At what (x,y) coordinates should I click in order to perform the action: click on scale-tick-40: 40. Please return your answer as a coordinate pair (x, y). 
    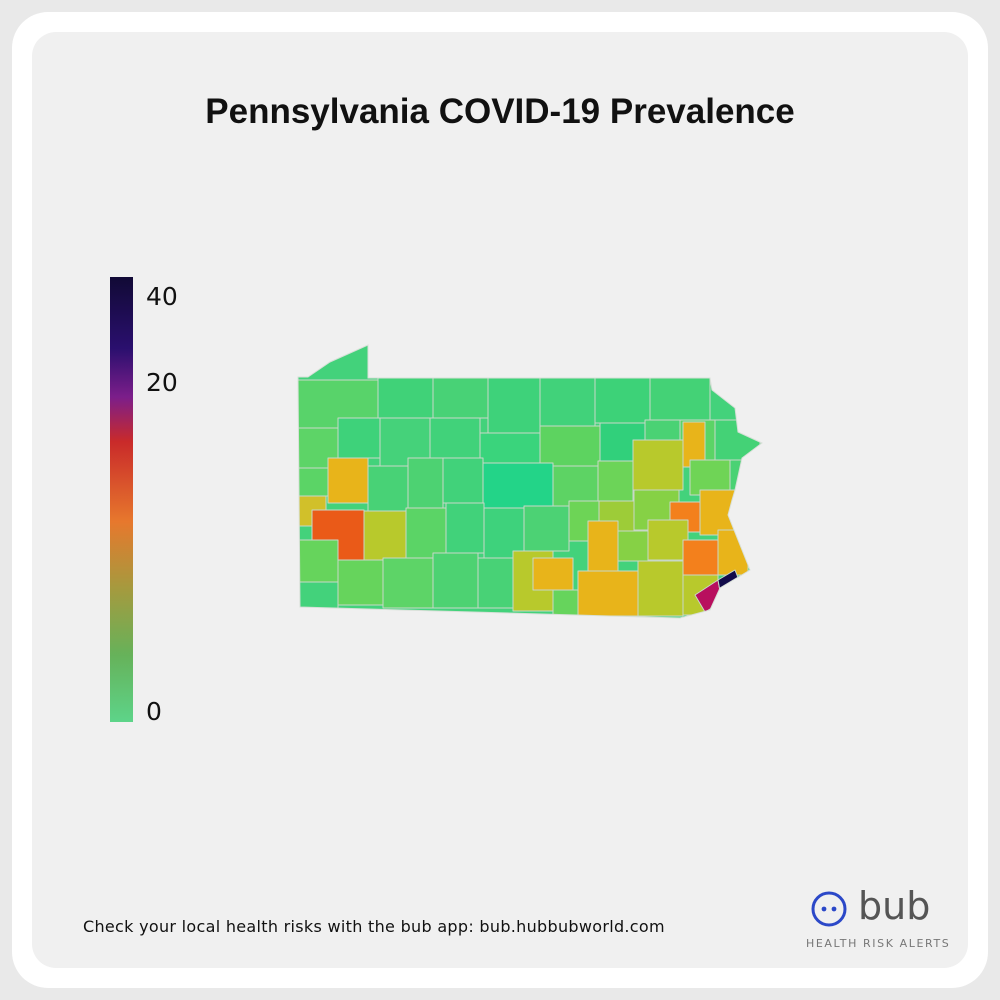
    Looking at the image, I should click on (162, 296).